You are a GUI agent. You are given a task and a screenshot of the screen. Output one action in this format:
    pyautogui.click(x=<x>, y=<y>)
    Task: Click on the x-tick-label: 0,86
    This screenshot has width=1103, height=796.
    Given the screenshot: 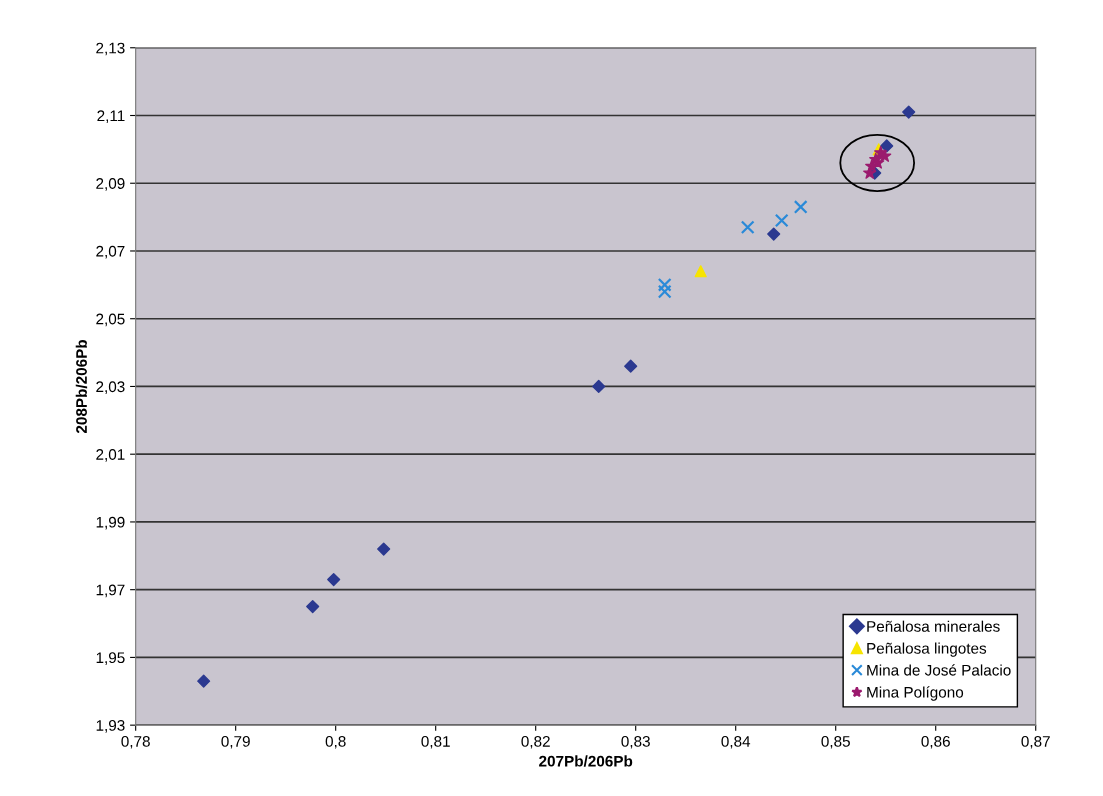 What is the action you would take?
    pyautogui.click(x=935, y=742)
    